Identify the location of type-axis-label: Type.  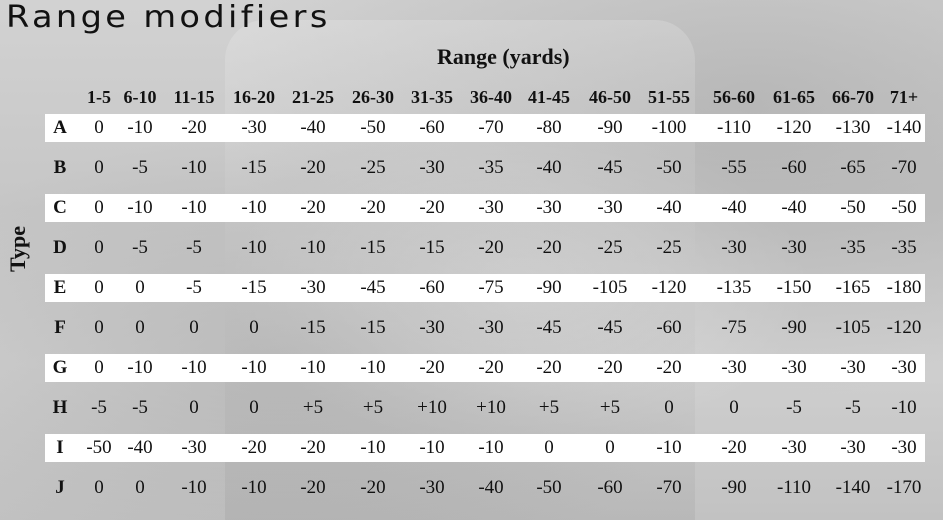
(17, 248).